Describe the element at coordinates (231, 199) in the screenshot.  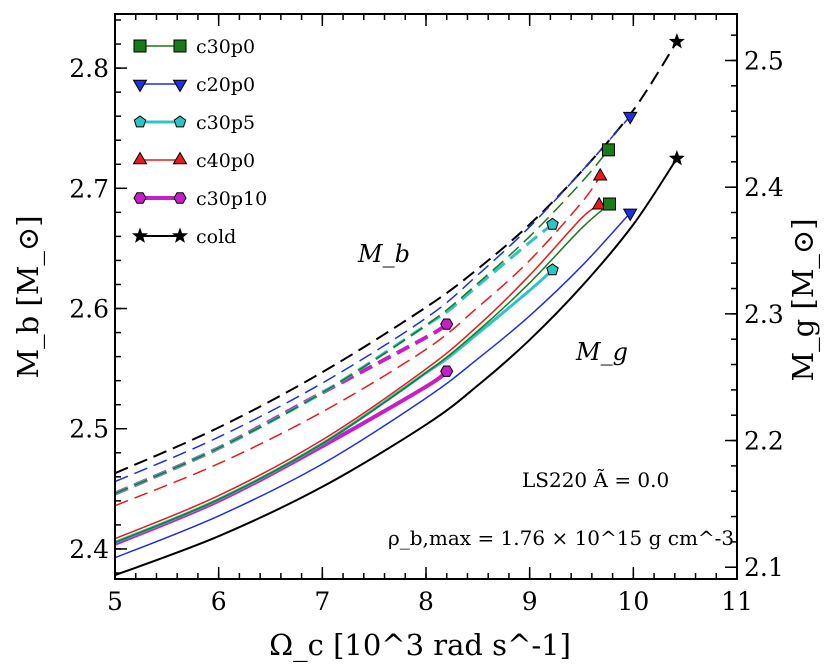
I see `legend-label-c30p10: c30p10` at that location.